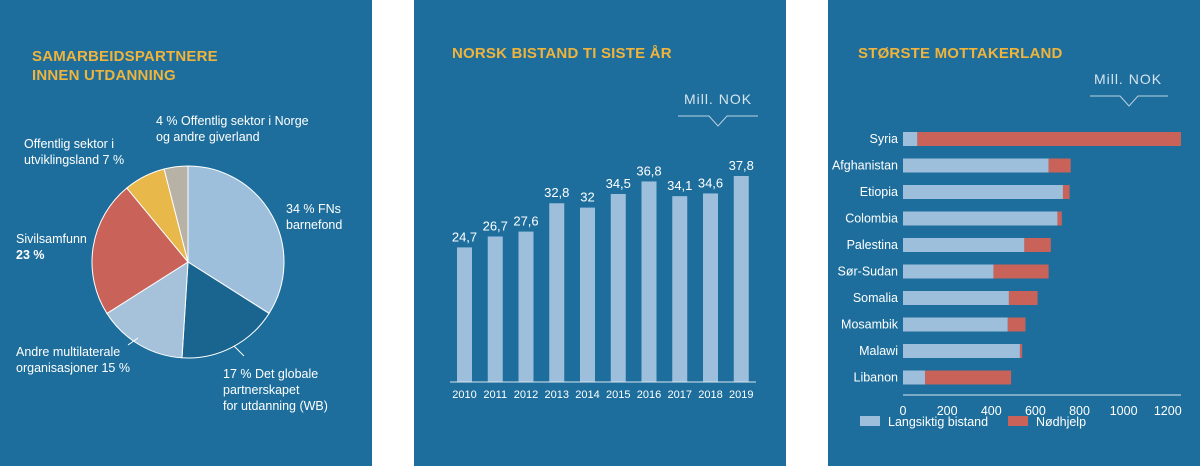  Describe the element at coordinates (741, 395) in the screenshot. I see `aid-year-label-2019: 2019` at that location.